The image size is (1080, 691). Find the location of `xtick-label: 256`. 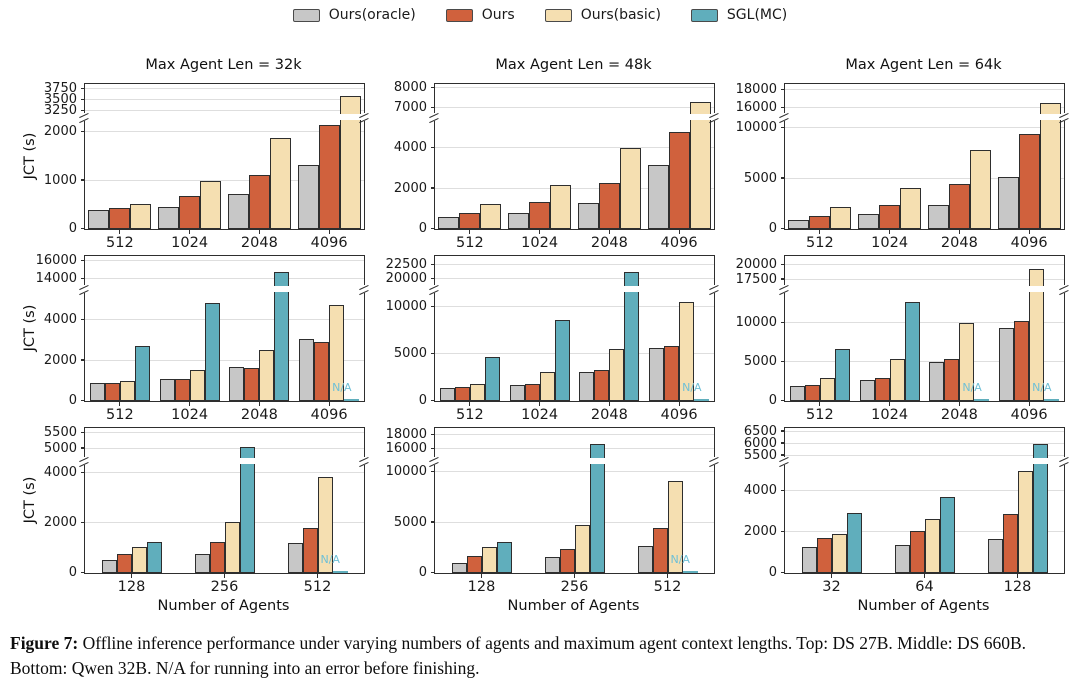

xtick-label: 256 is located at coordinates (574, 587).